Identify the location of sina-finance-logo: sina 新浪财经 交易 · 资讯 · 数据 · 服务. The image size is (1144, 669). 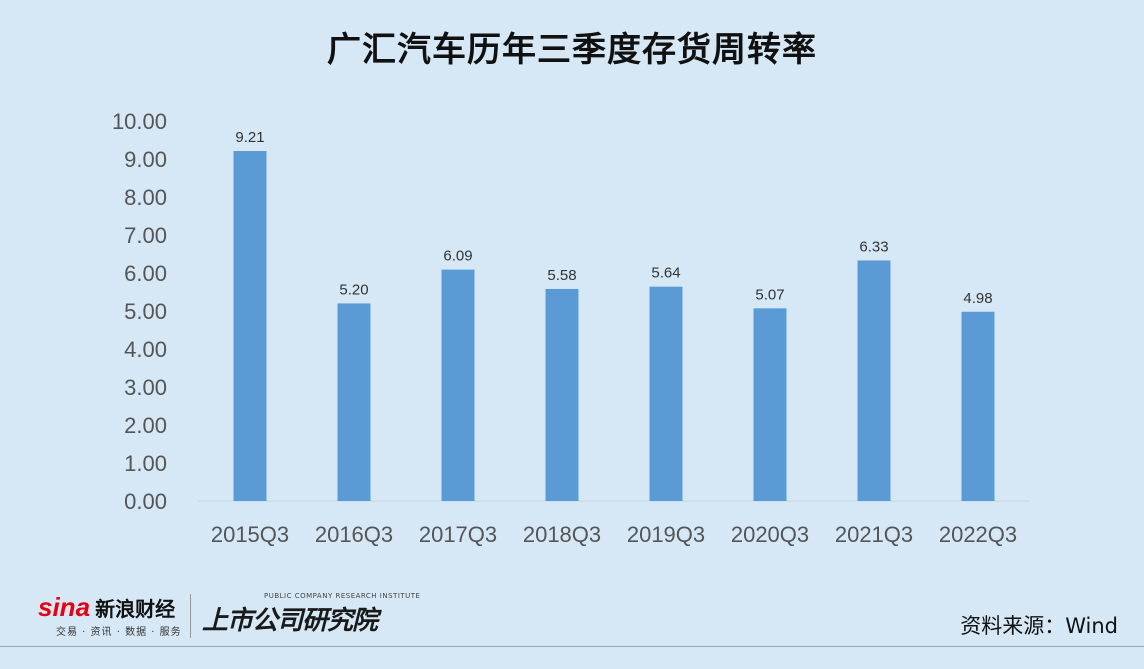
(110, 615).